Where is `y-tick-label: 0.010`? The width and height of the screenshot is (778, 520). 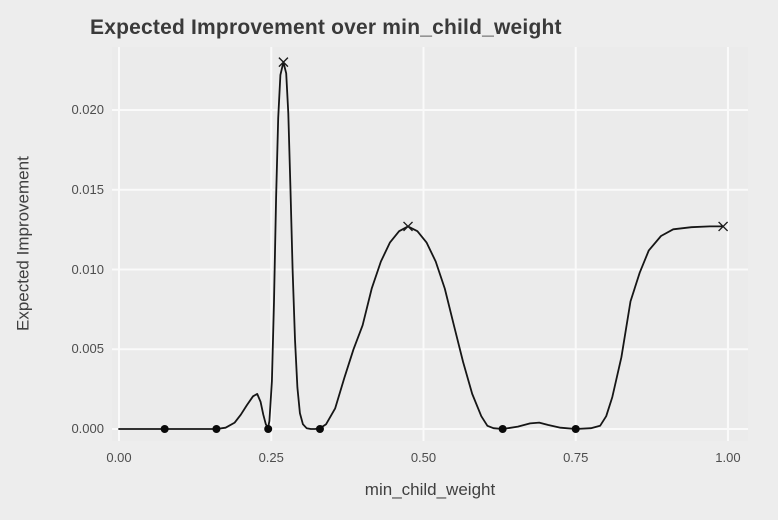
y-tick-label: 0.010 is located at coordinates (87, 269).